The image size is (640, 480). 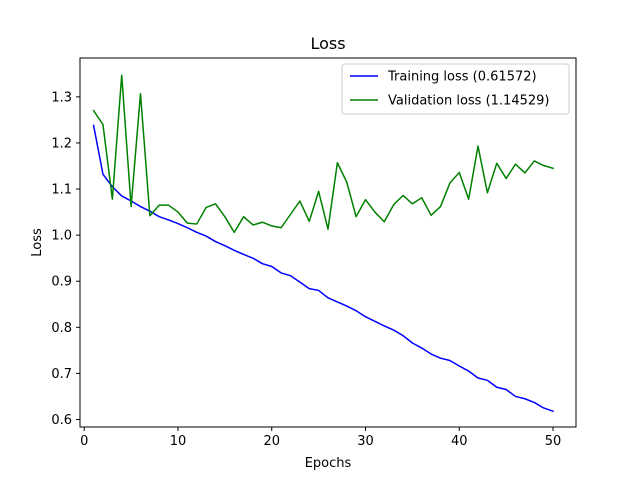 I want to click on y-axis-label: Loss, so click(x=37, y=242).